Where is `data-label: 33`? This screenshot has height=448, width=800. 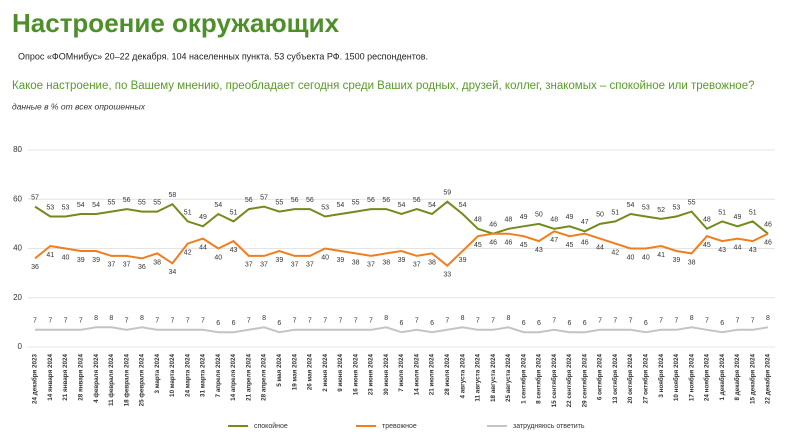 data-label: 33 is located at coordinates (447, 275).